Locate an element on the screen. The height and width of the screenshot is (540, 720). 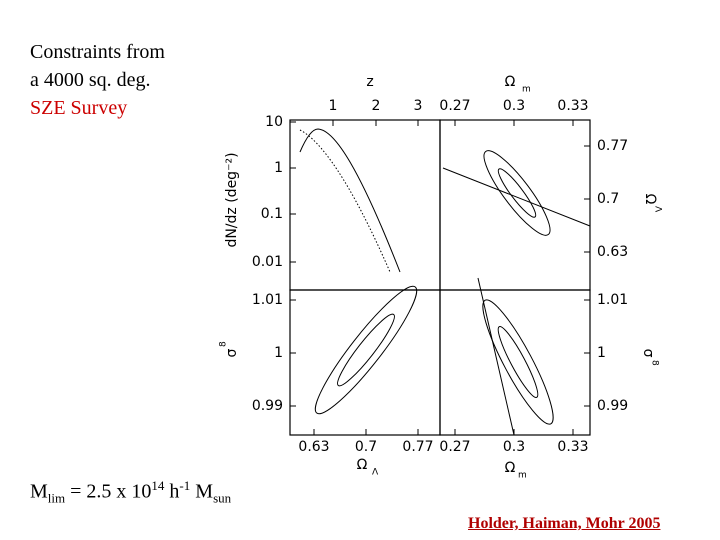
tick-label: 0.1 is located at coordinates (272, 214).